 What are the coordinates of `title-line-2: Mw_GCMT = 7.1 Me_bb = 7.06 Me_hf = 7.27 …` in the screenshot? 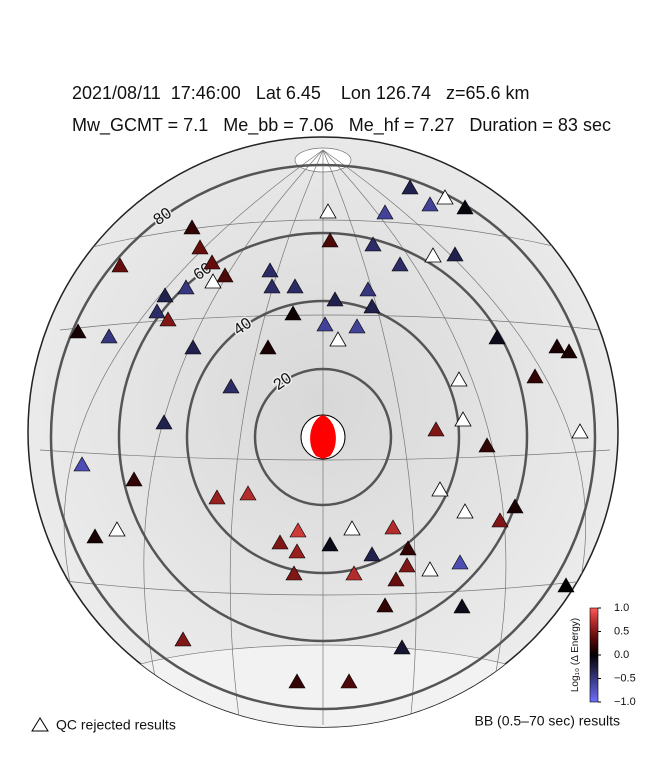 It's located at (341, 125).